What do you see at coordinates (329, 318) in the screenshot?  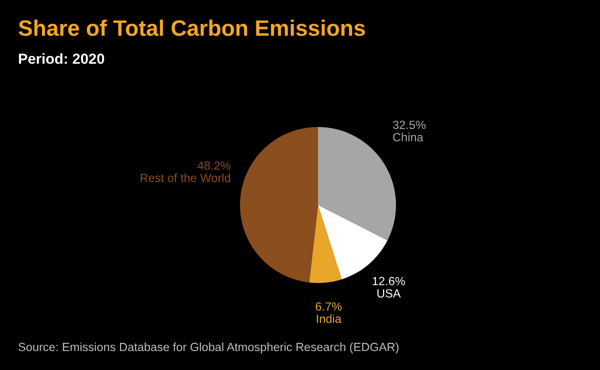 I see `slice-label: India` at bounding box center [329, 318].